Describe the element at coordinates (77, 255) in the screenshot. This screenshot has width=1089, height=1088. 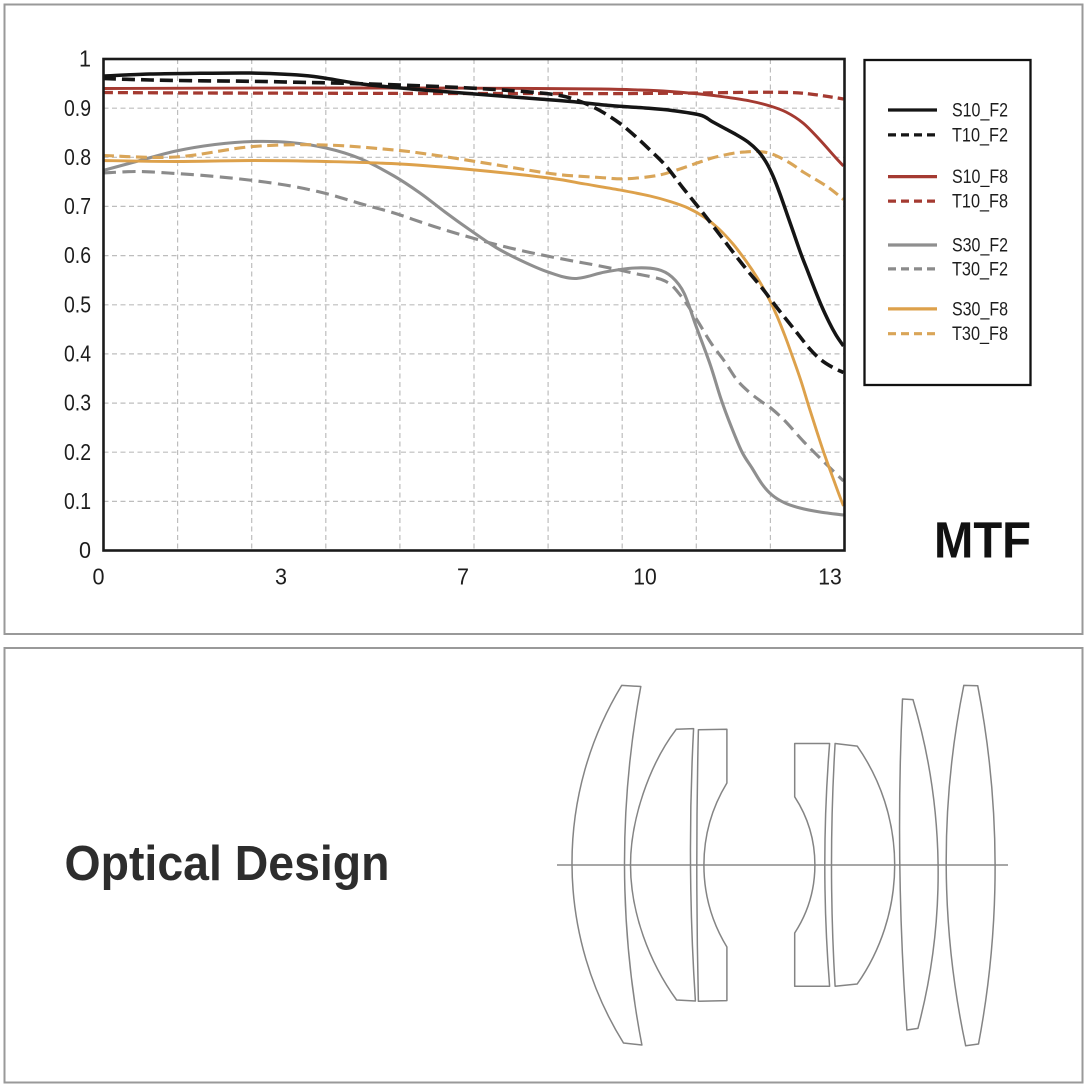
I see `svg-text: 0.6` at that location.